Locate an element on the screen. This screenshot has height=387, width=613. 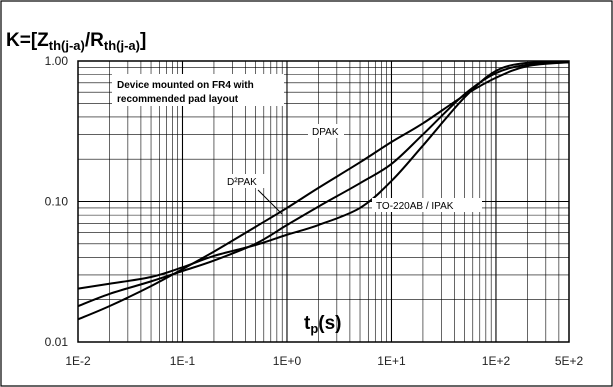
note-line-1: Device mounted on FR4 with is located at coordinates (185, 85).